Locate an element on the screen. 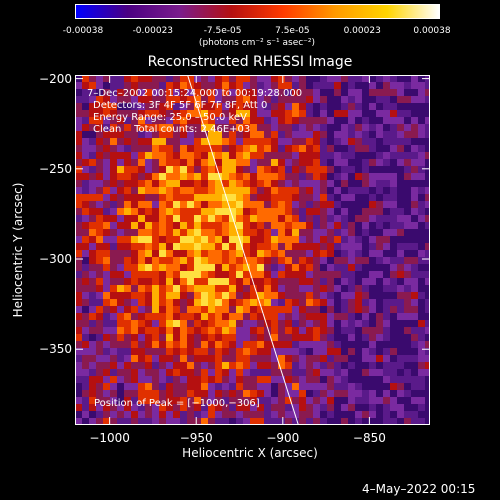 Image resolution: width=500 pixels, height=500 pixels. colorbar-tick-label: 7.5e-05 is located at coordinates (292, 31).